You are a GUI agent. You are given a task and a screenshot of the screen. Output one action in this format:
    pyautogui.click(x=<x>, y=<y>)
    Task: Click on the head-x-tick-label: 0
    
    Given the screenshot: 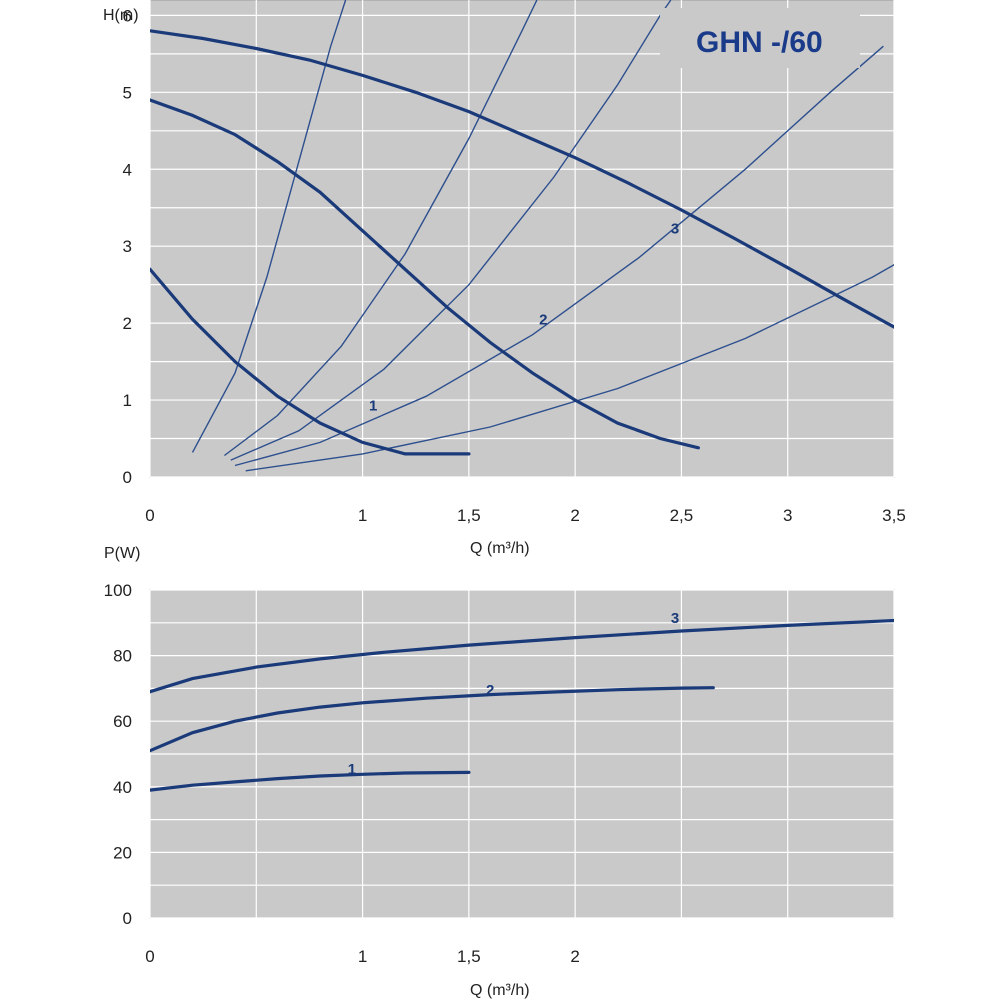 What is the action you would take?
    pyautogui.click(x=149, y=515)
    